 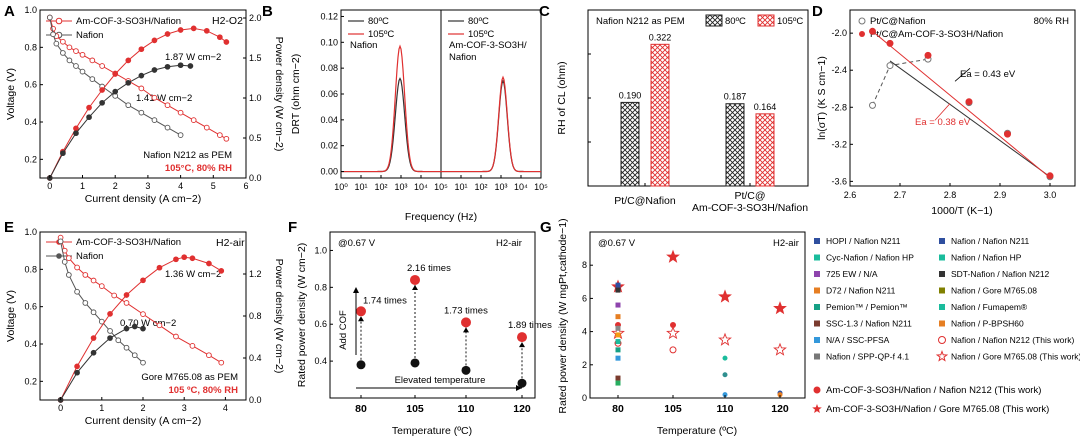 What do you see at coordinates (60, 408) in the screenshot?
I see `x-tick-label: 0` at bounding box center [60, 408].